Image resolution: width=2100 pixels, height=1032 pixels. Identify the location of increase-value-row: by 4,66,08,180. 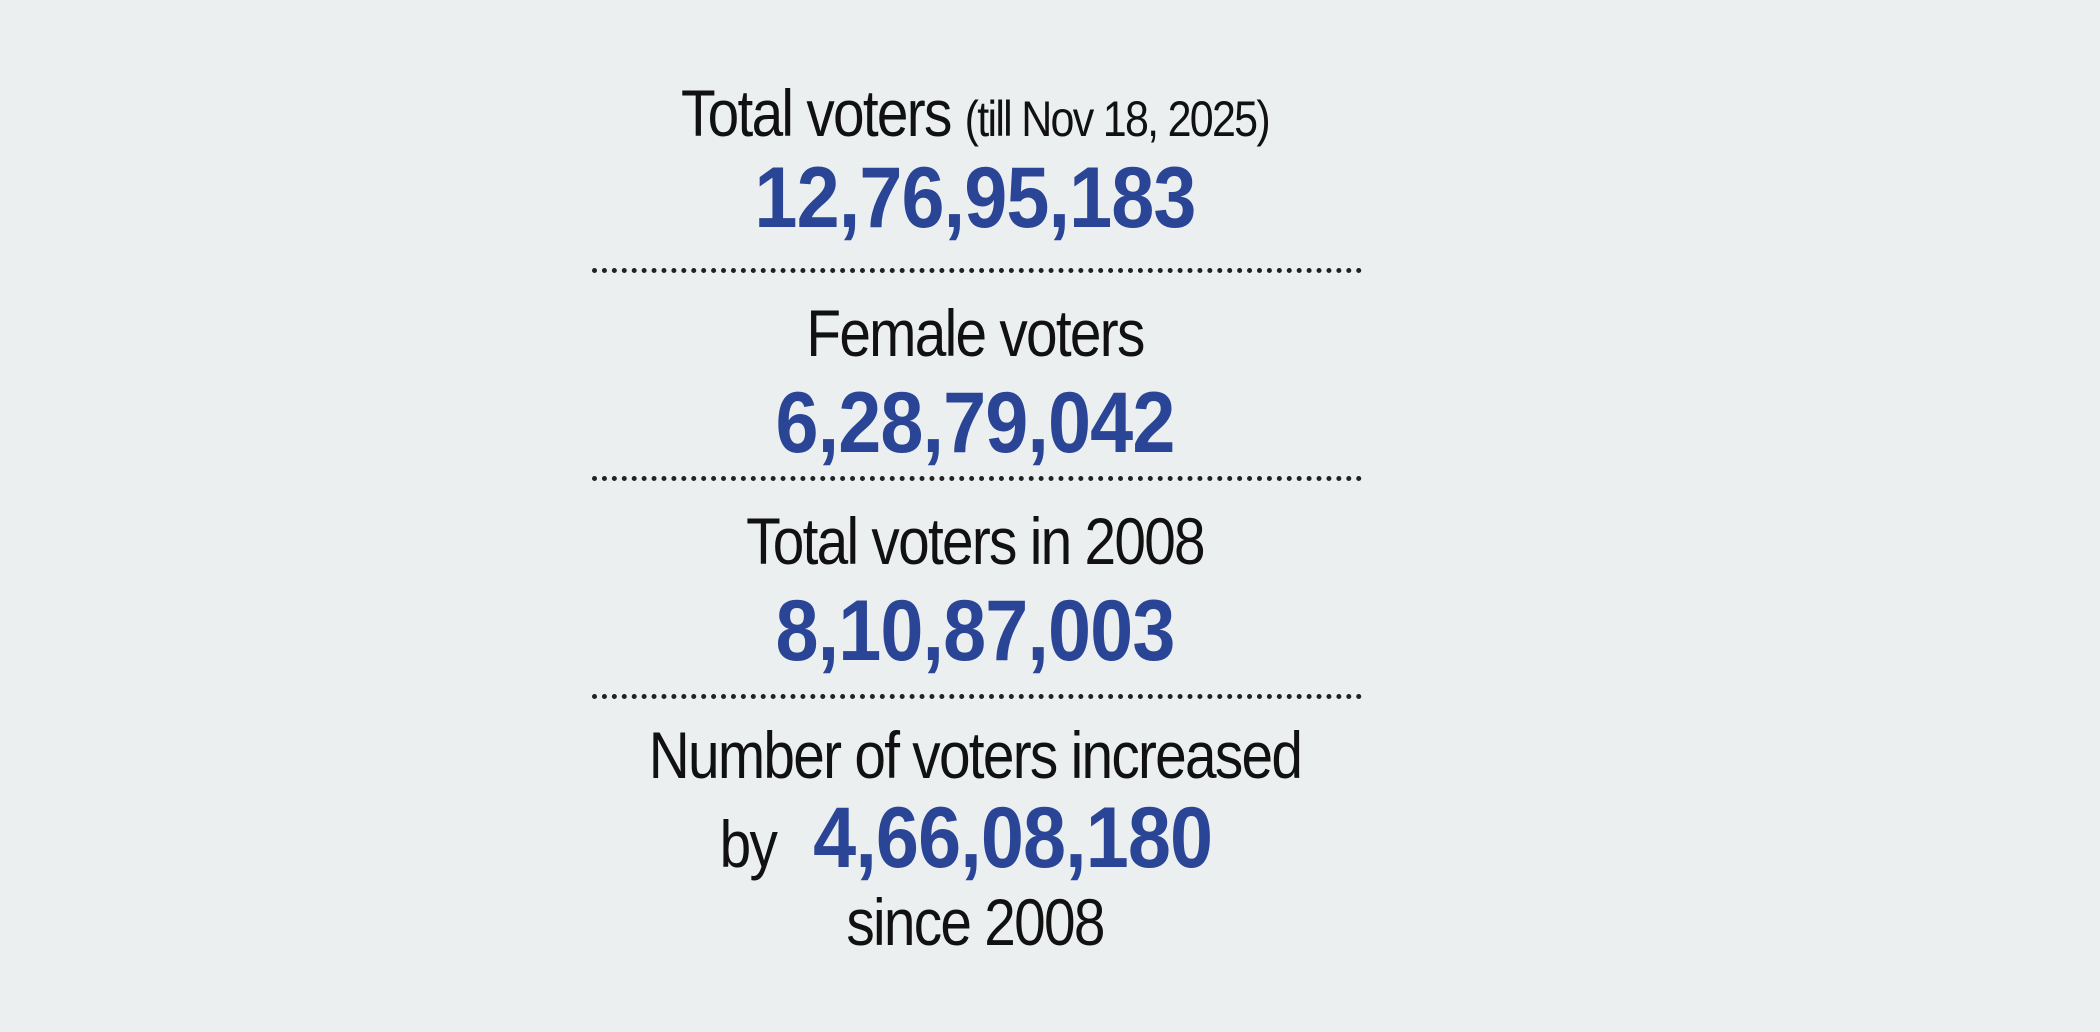
(975, 838).